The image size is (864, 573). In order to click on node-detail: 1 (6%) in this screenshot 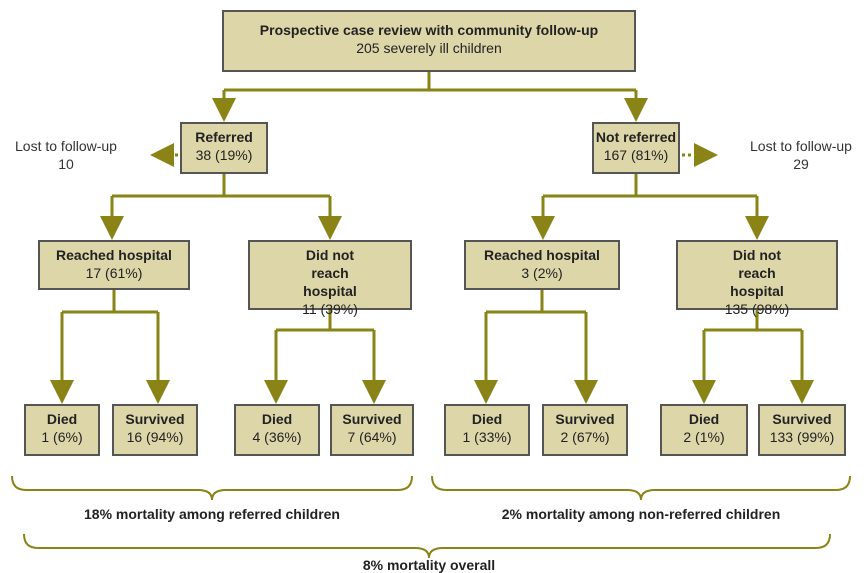, I will do `click(62, 437)`.